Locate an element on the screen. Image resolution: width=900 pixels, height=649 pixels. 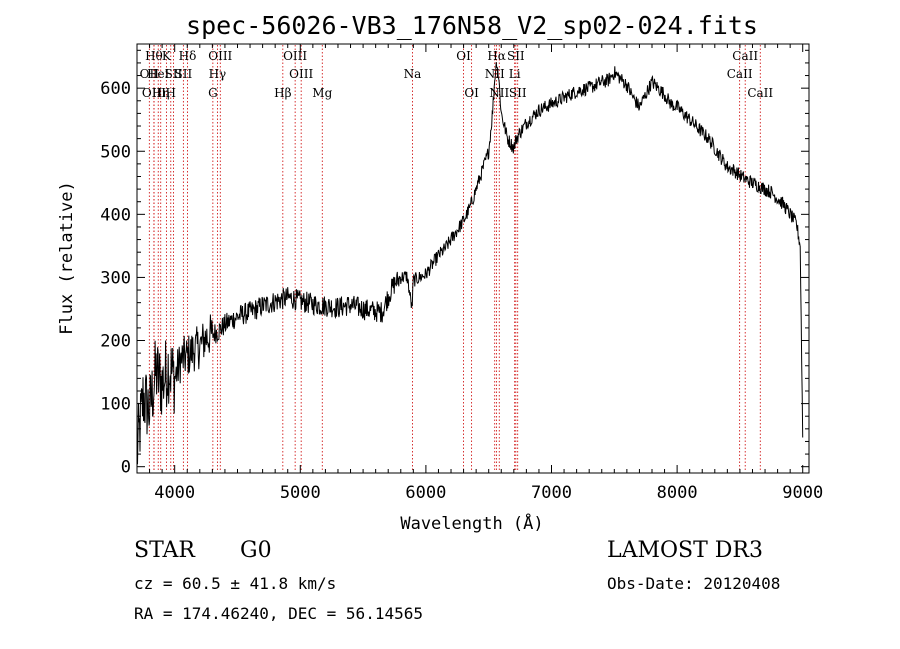
x-tick-label: 7000 is located at coordinates (551, 493).